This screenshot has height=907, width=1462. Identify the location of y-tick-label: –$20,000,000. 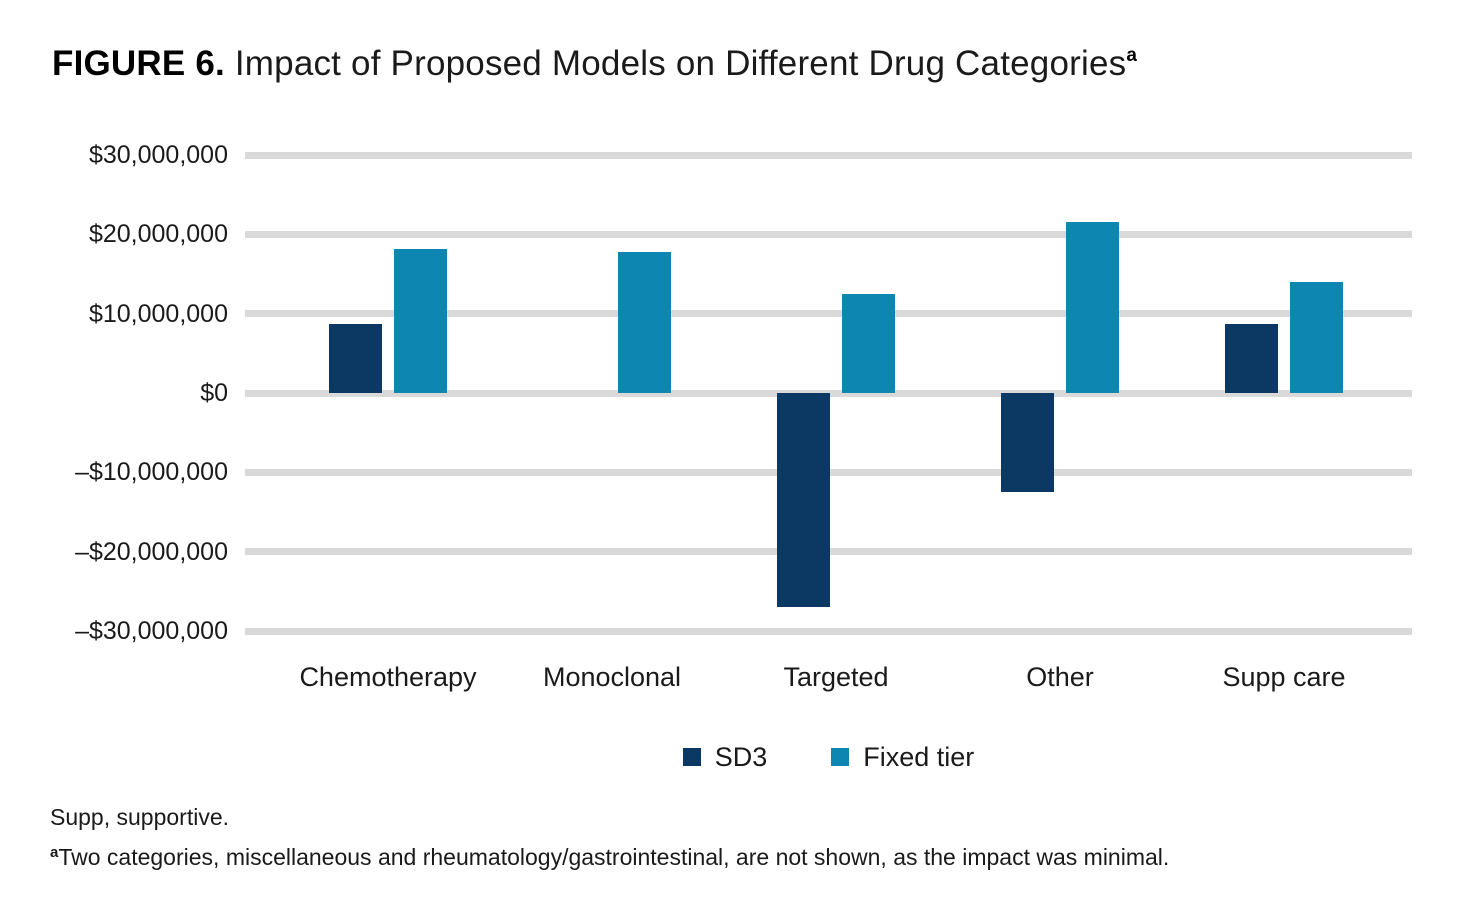
(151, 551).